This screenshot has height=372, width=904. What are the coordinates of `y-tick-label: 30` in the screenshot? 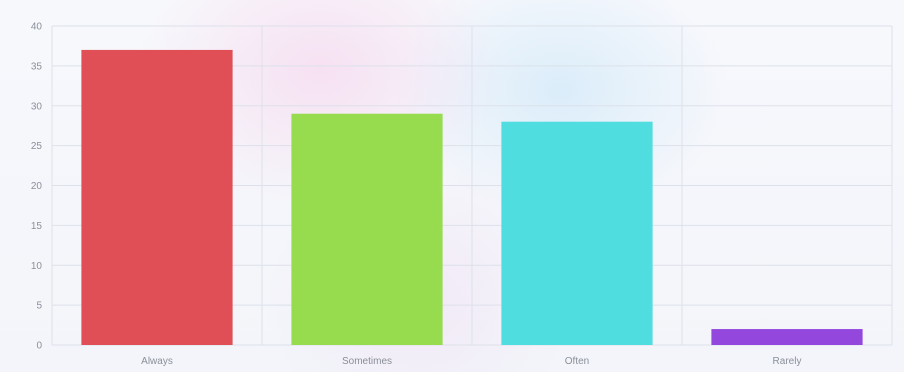 It's located at (37, 106).